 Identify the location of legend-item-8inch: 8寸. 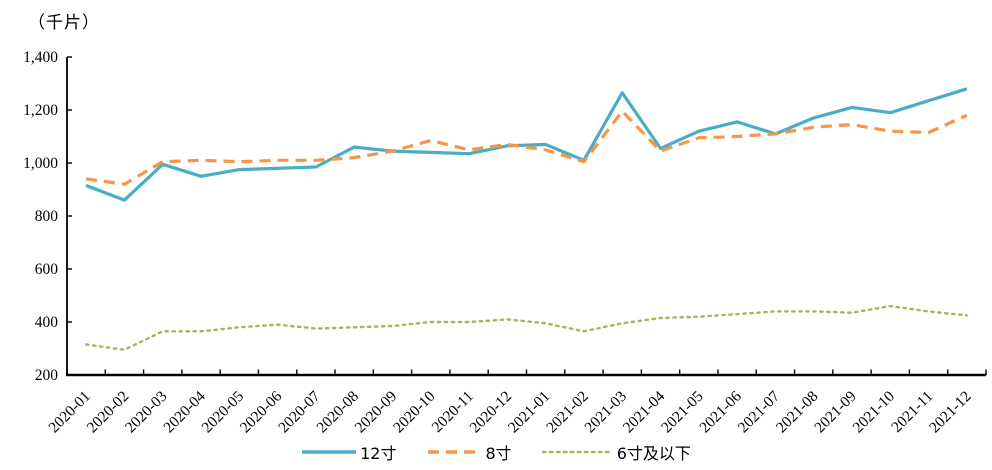
(469, 452).